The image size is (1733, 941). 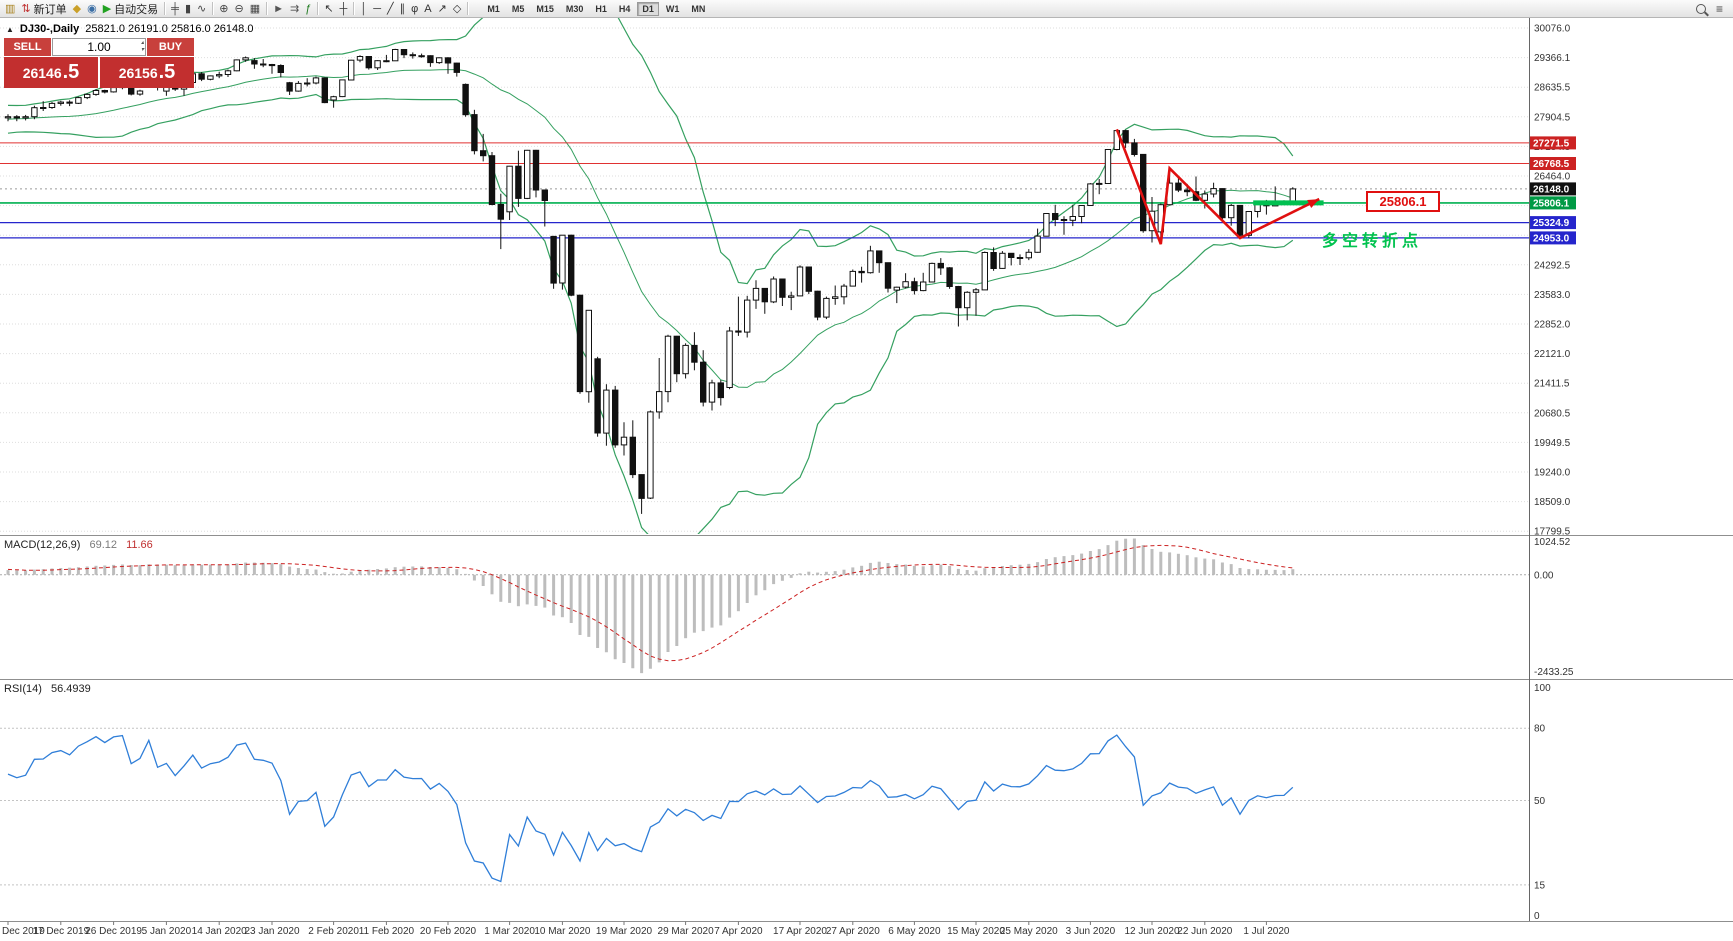 I want to click on price-annotation-box: 25806.1, so click(x=1403, y=201).